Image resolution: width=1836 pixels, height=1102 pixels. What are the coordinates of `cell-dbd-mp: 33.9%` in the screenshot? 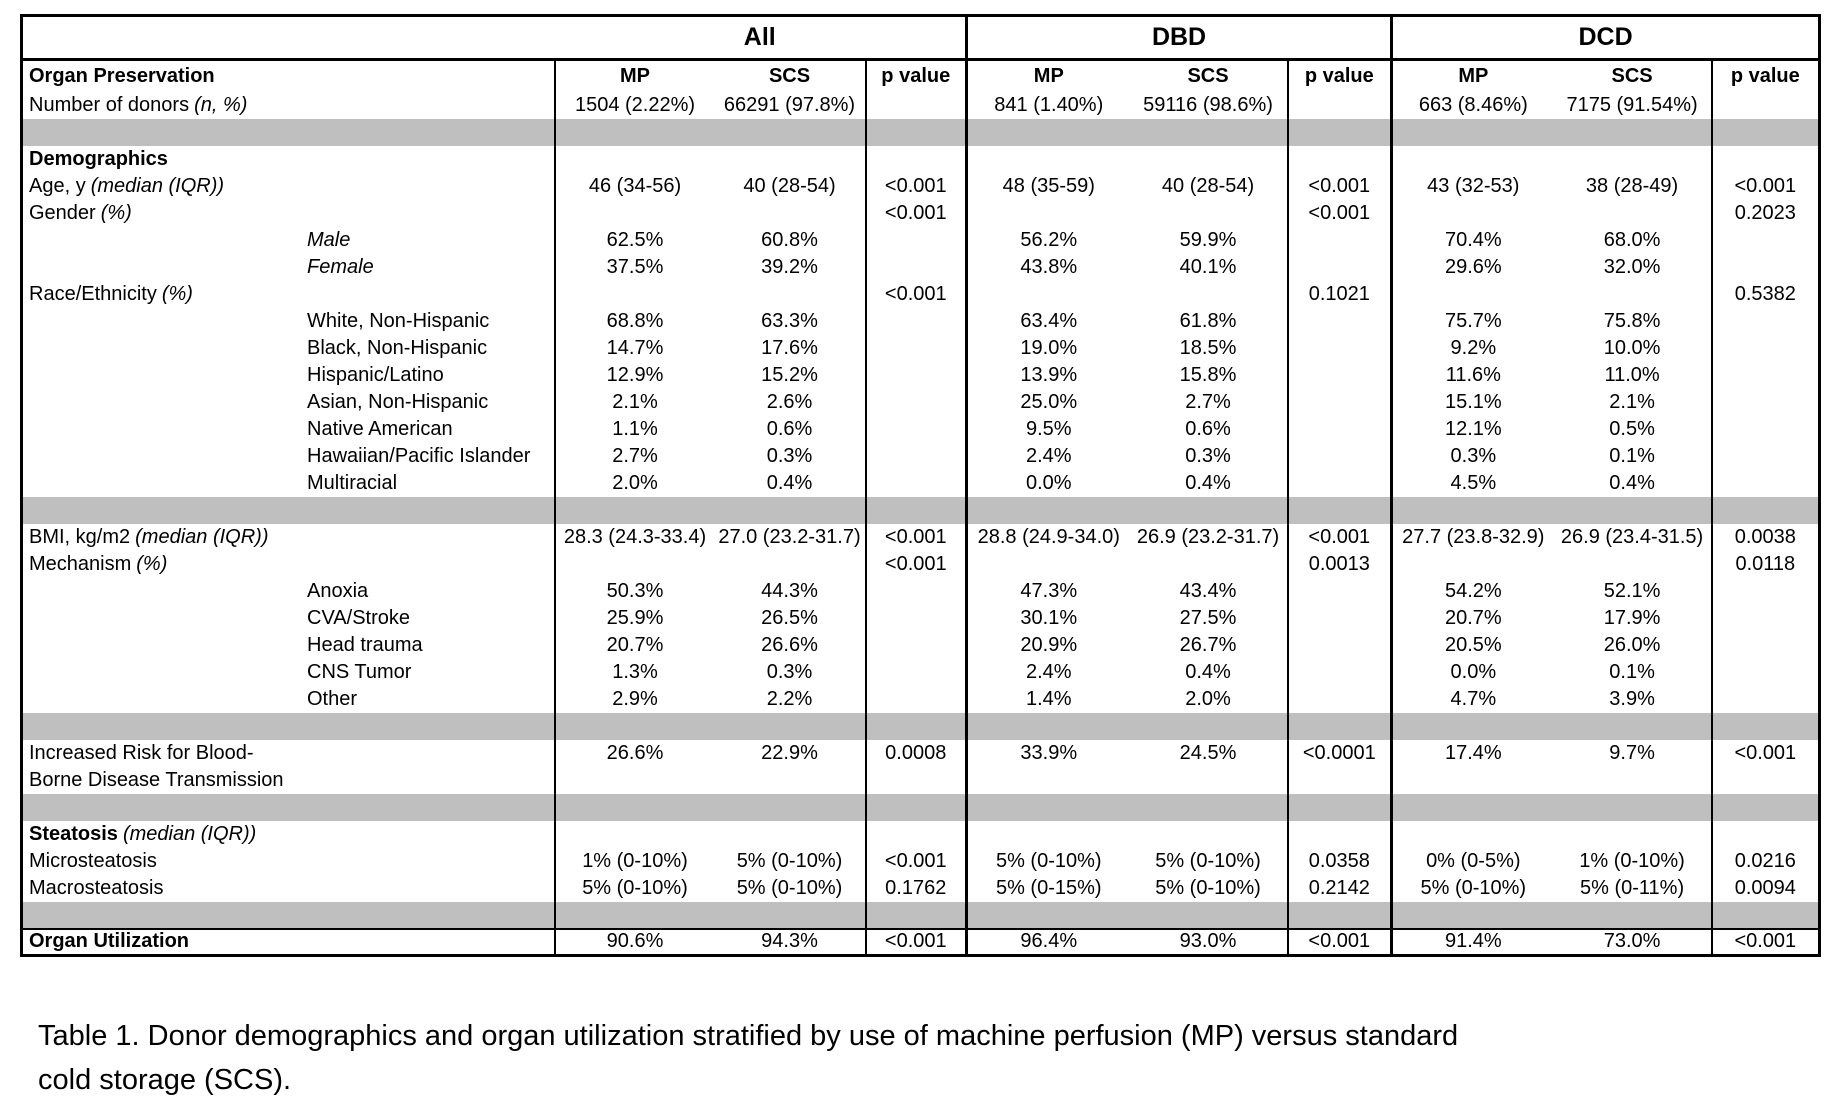 It's located at (1047, 753).